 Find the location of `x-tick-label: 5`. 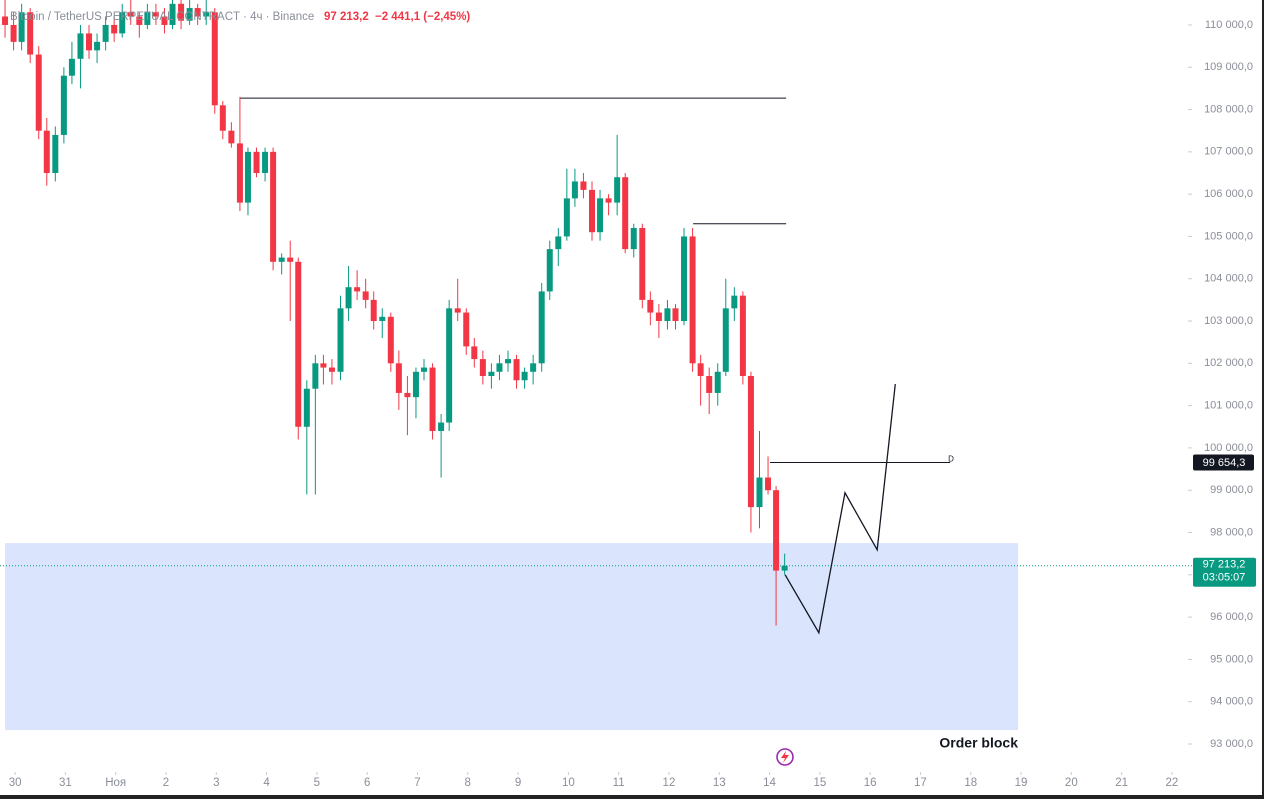

x-tick-label: 5 is located at coordinates (317, 783).